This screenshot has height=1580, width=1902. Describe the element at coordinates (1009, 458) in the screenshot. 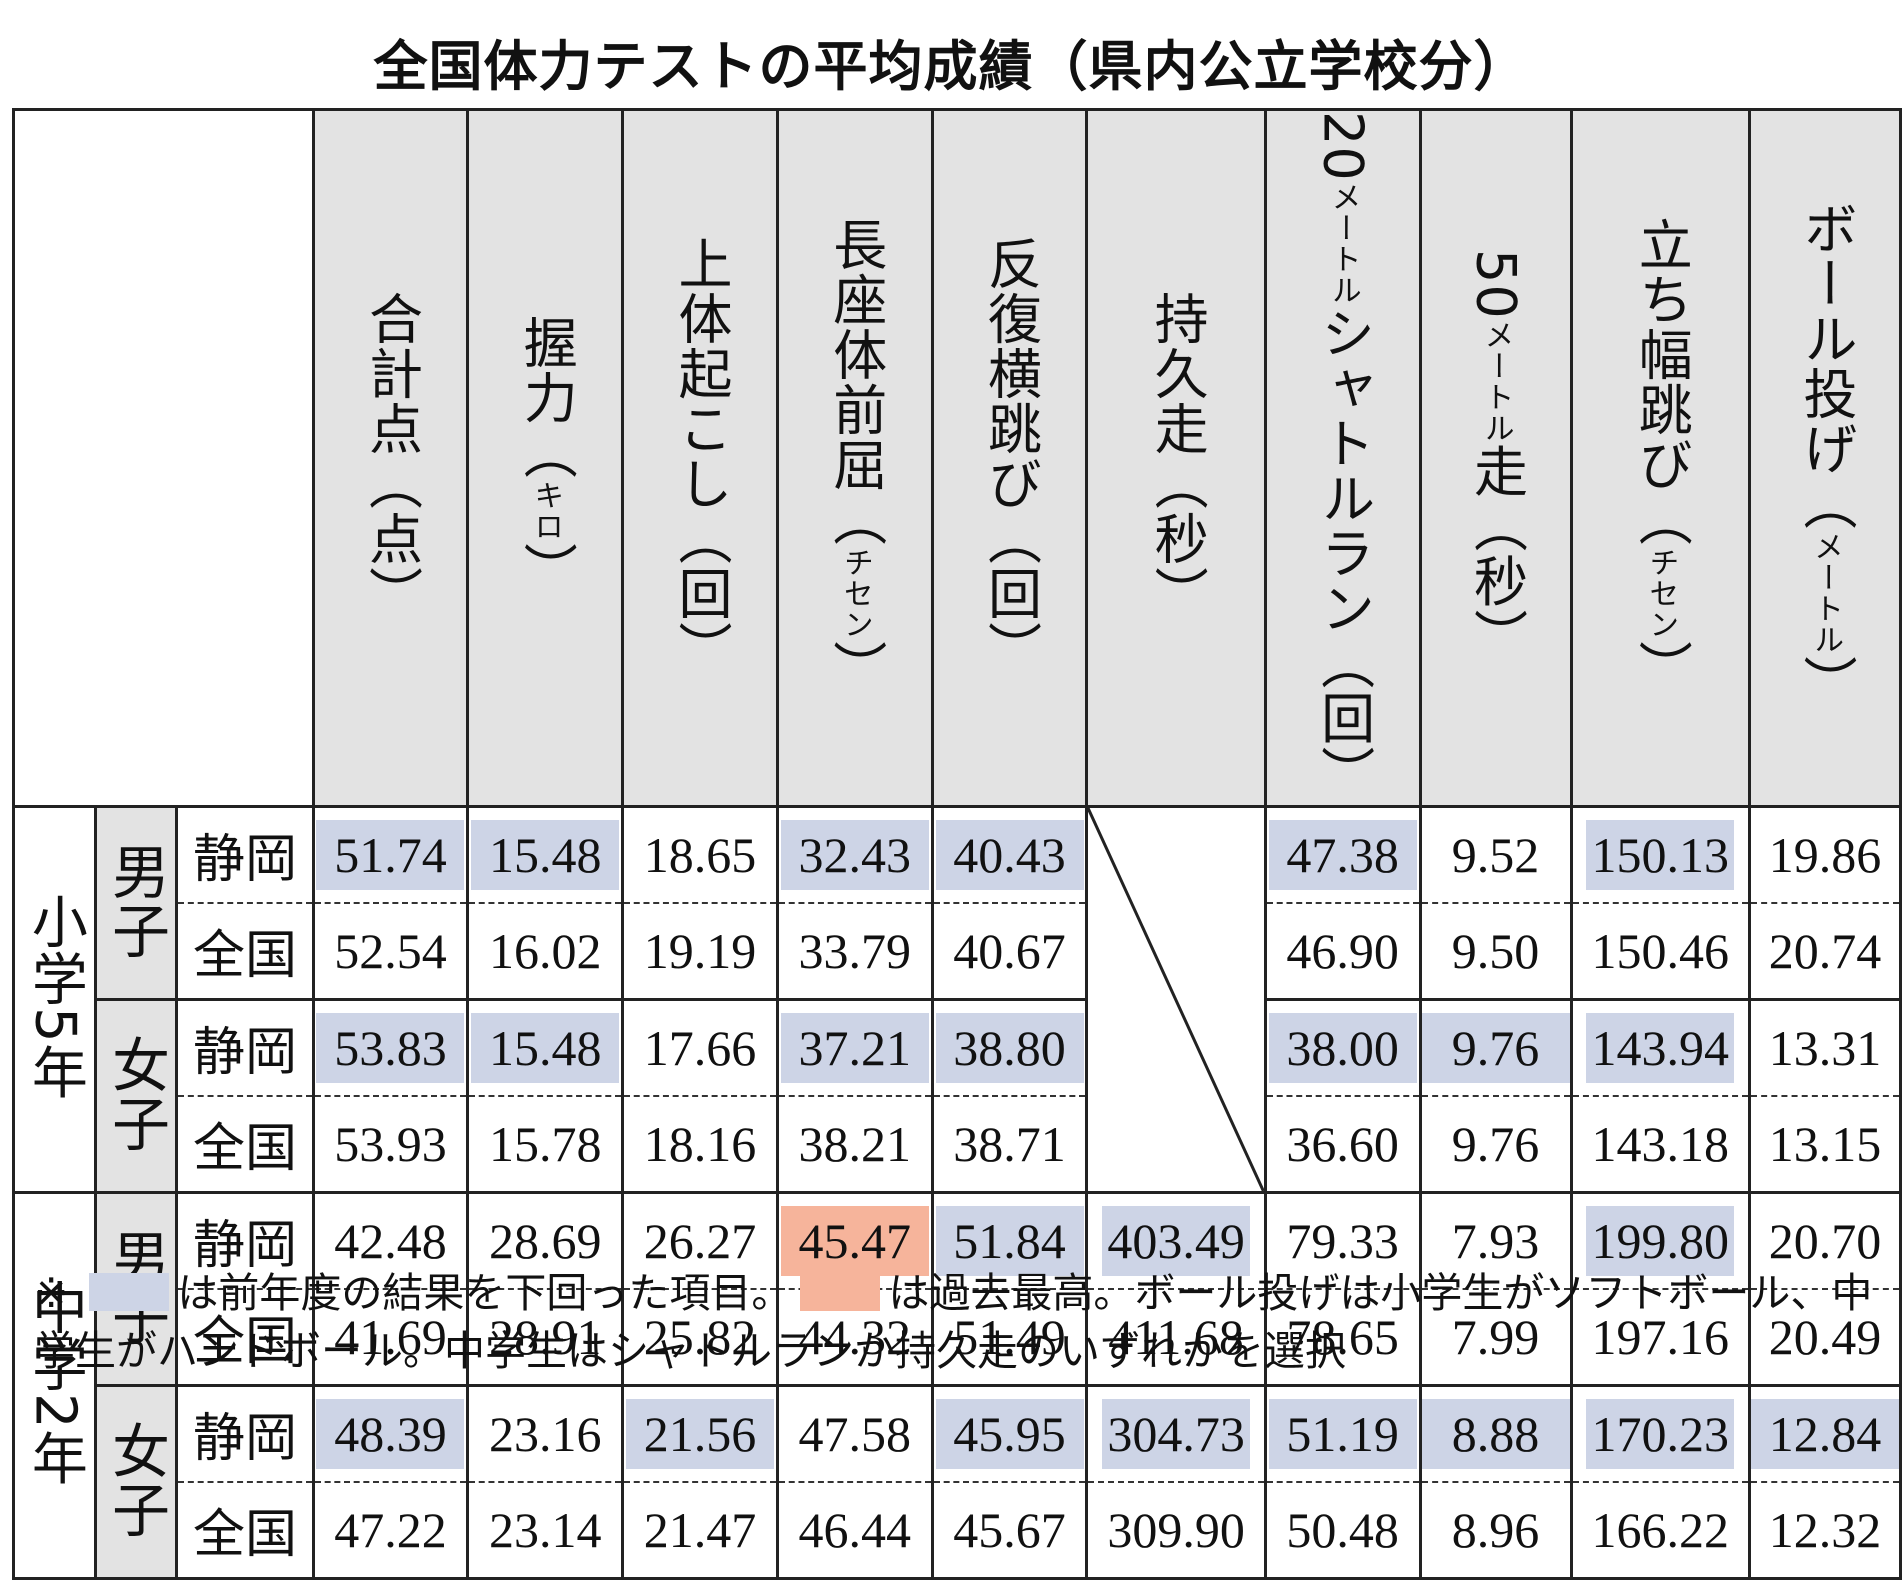

I see `col-header-side-step: 反復横跳び（回）` at that location.